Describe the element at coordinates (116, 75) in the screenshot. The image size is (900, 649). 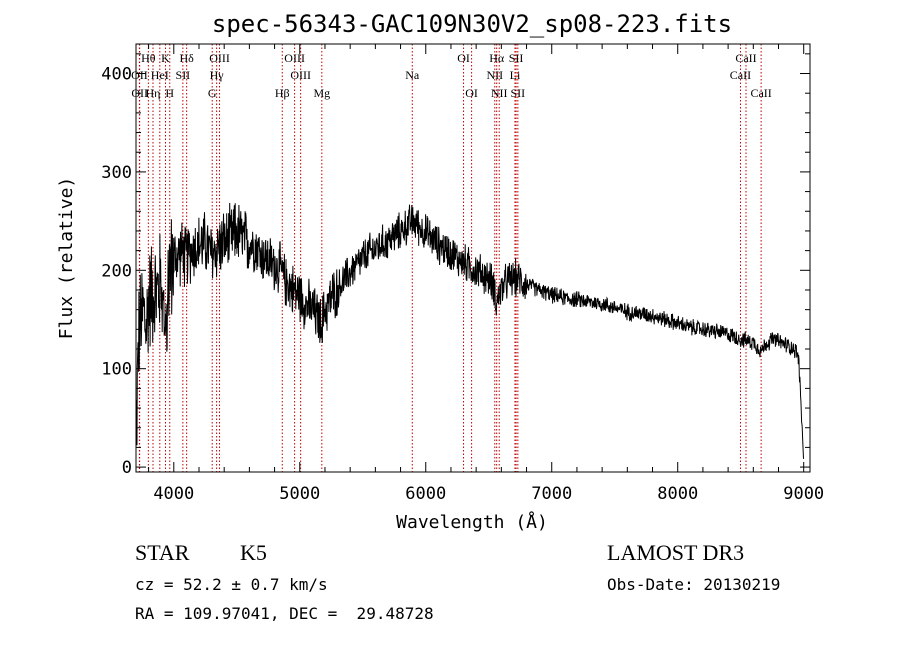
I see `y-tick-label: 400` at that location.